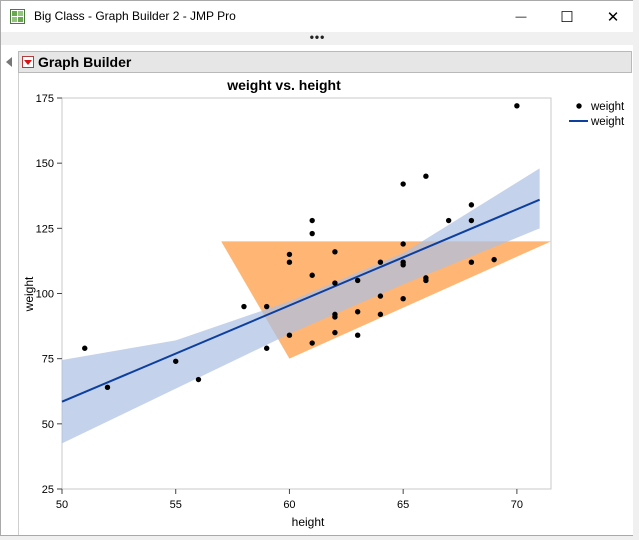 This screenshot has height=540, width=639. I want to click on maximize-button: ☐, so click(567, 16).